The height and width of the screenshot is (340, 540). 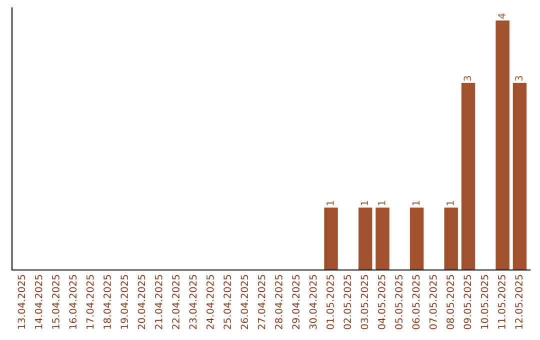 What do you see at coordinates (124, 302) in the screenshot?
I see `x-tick-label: 19.04.2025` at bounding box center [124, 302].